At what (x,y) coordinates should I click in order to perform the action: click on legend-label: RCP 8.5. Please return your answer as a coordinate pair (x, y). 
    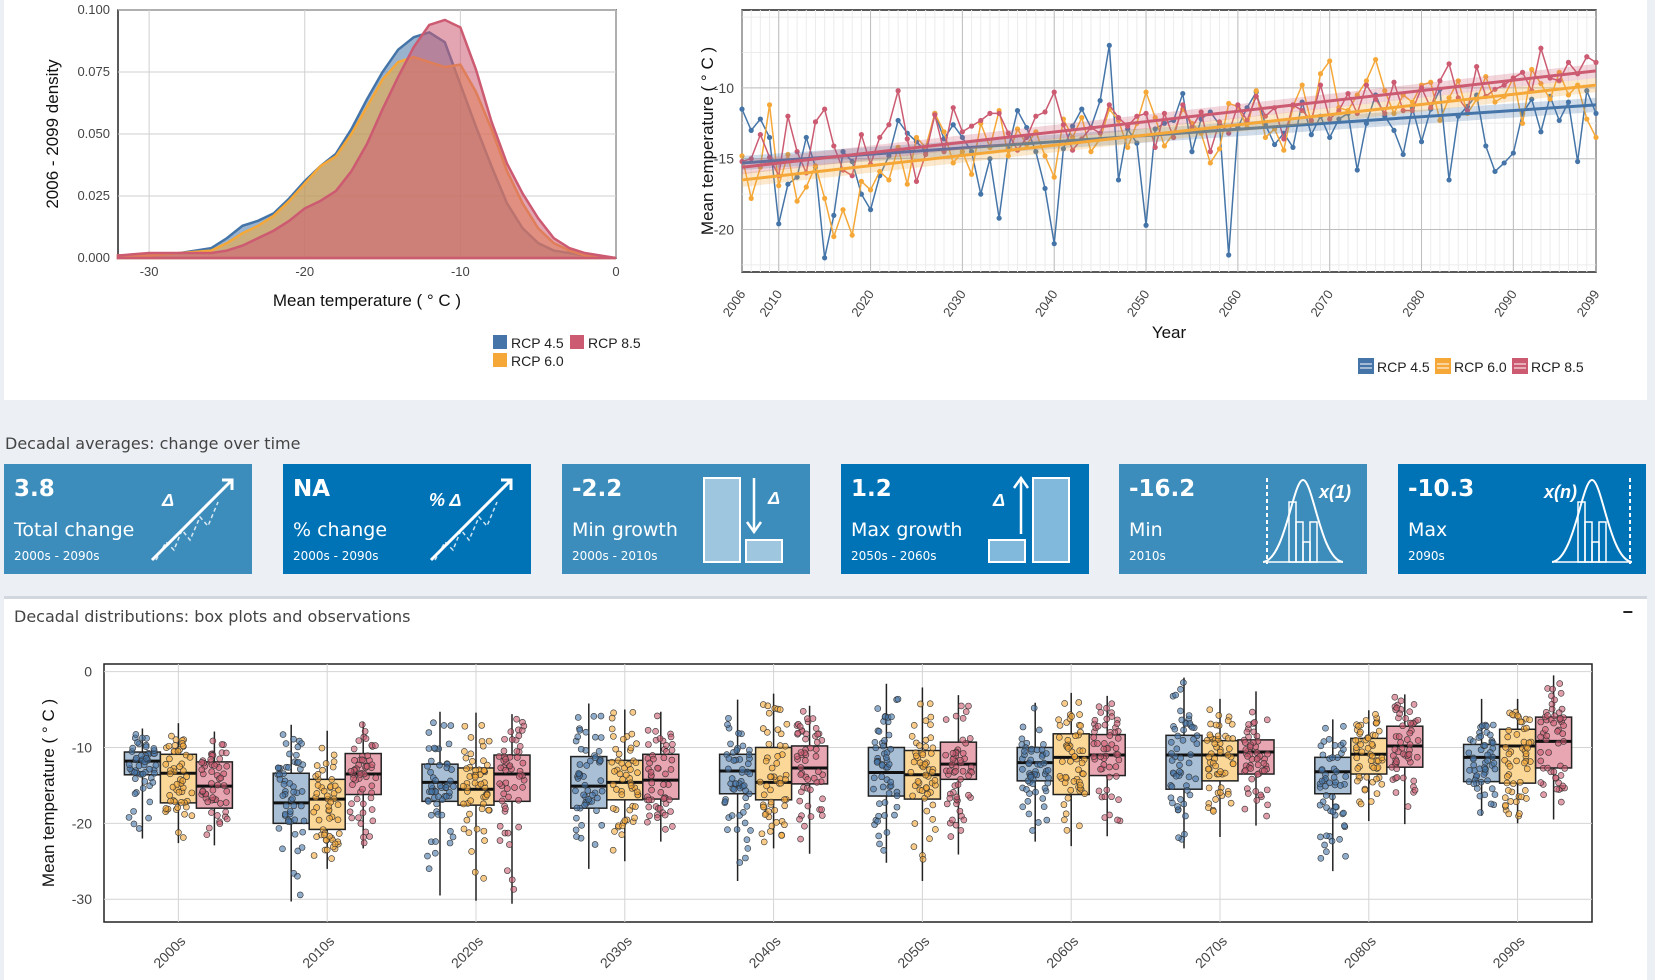
    Looking at the image, I should click on (614, 343).